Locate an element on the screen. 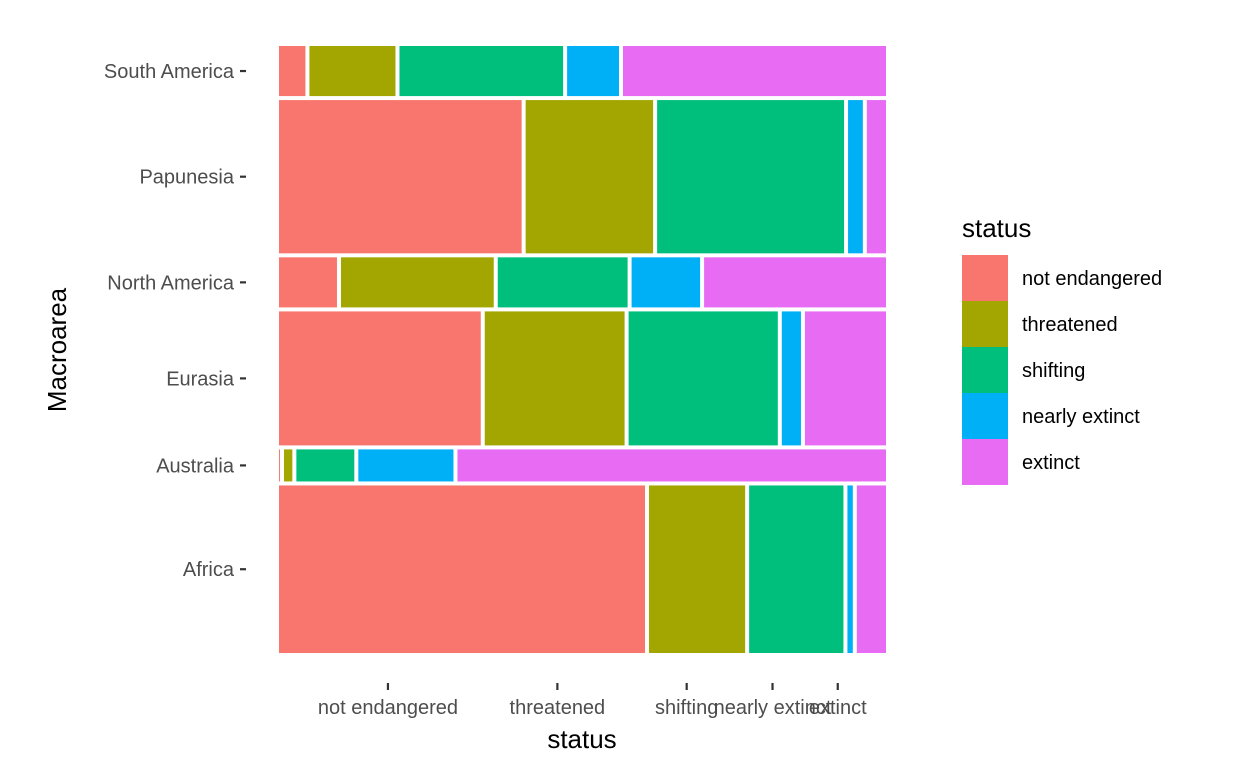  tile-australia-shifting is located at coordinates (325, 465).